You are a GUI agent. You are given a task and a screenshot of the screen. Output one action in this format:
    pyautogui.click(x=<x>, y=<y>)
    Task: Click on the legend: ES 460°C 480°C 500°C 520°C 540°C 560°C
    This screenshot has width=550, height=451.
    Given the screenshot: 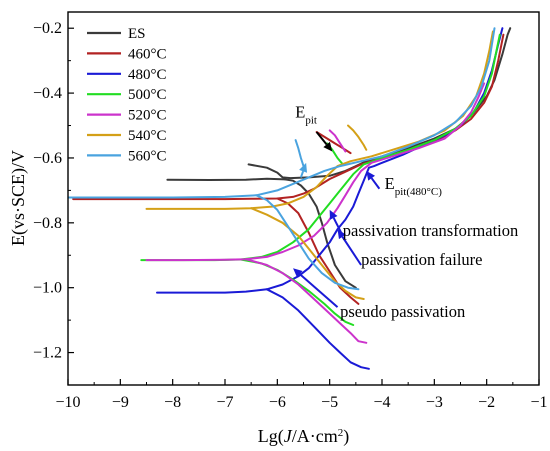 What is the action you would take?
    pyautogui.click(x=127, y=95)
    